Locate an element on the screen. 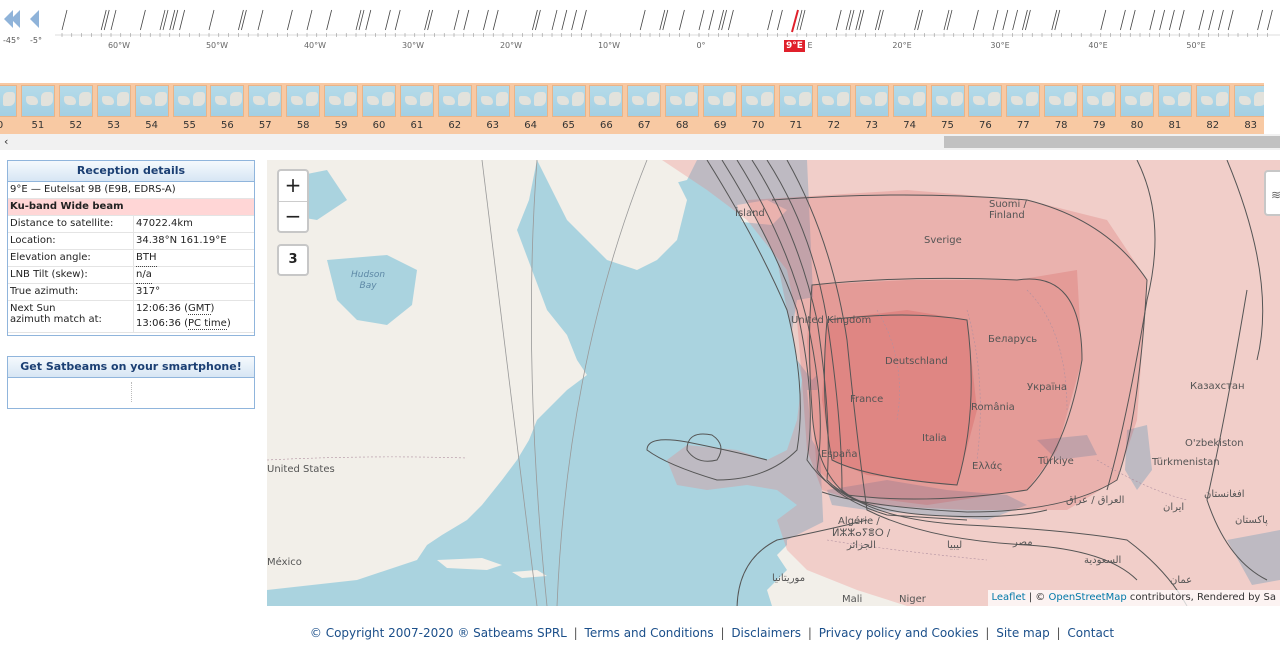 The image size is (1280, 645). contact-link: Contact is located at coordinates (1091, 633).